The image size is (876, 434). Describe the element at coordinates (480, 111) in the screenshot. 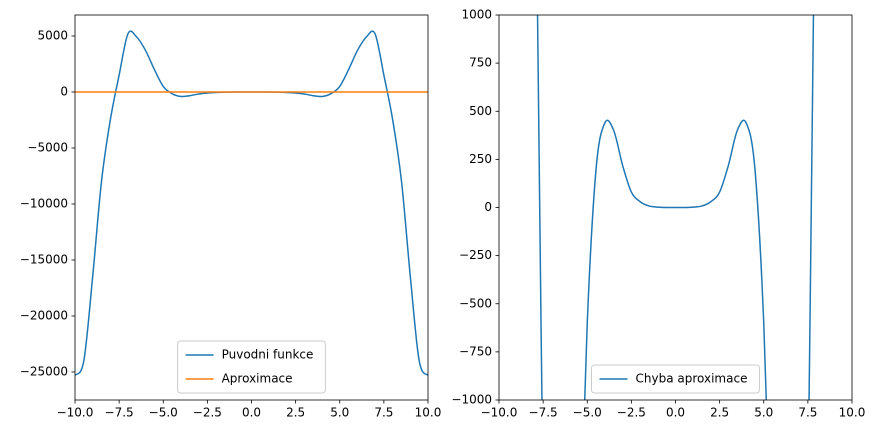

I see `y-tick-label: 500` at that location.